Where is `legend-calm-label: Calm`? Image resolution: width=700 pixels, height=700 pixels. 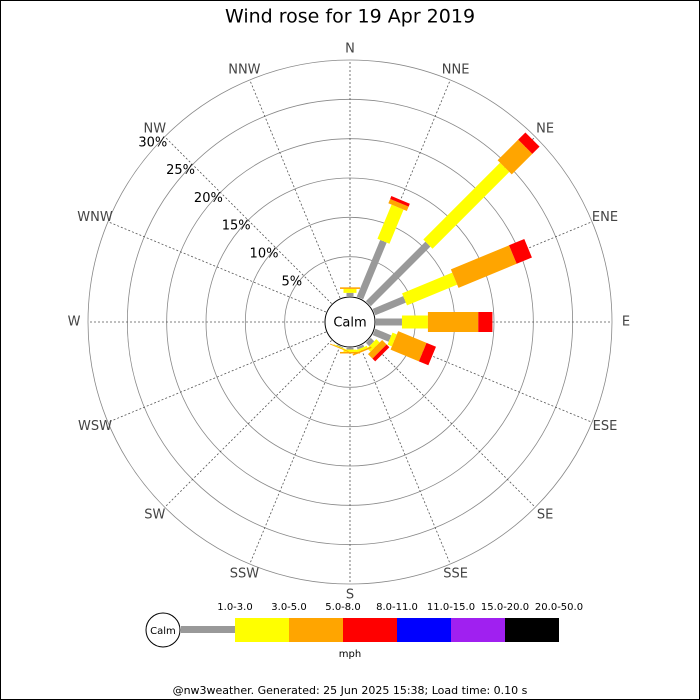 legend-calm-label: Calm is located at coordinates (163, 631).